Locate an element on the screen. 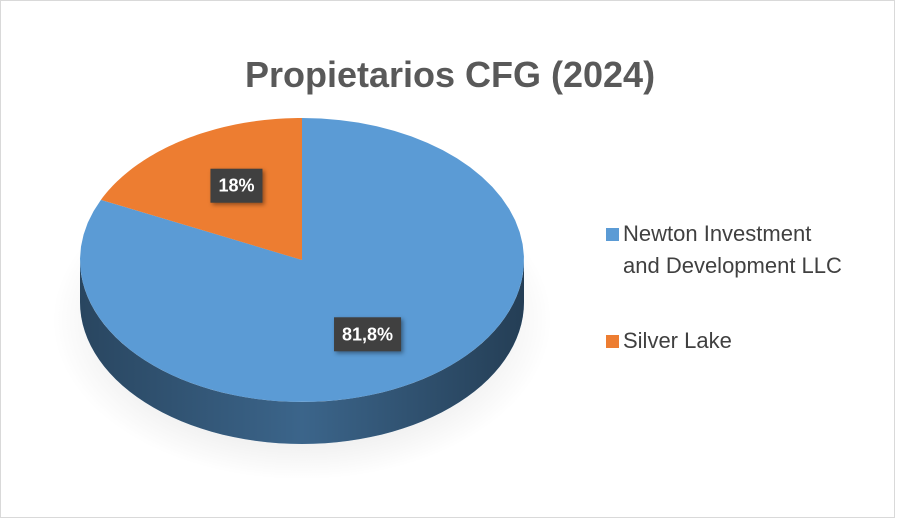  data-label: 81,8% is located at coordinates (368, 334).